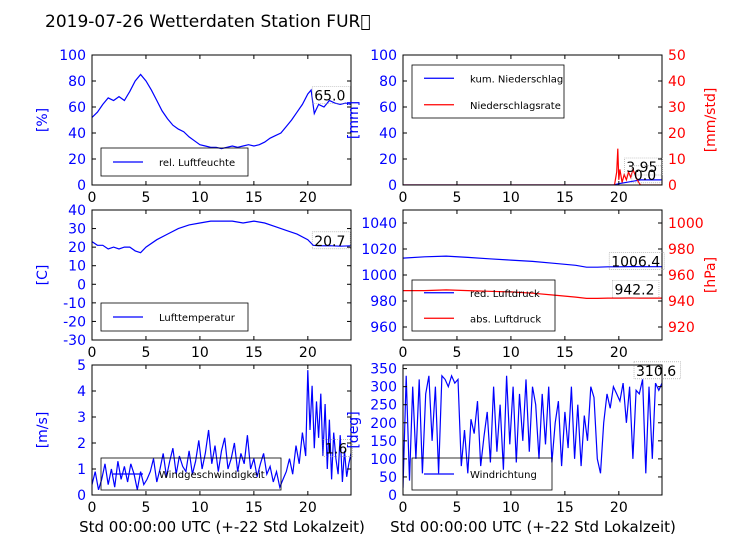 This screenshot has width=736, height=552. I want to click on legend-label: red. Luftdruck, so click(505, 294).